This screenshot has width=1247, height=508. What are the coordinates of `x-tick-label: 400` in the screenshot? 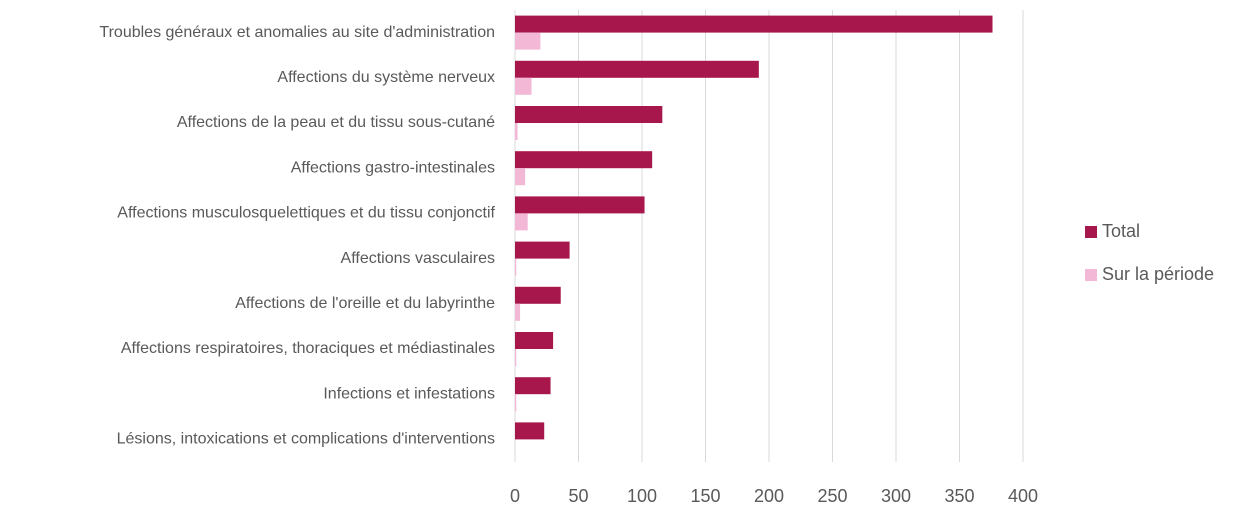 It's located at (1023, 496).